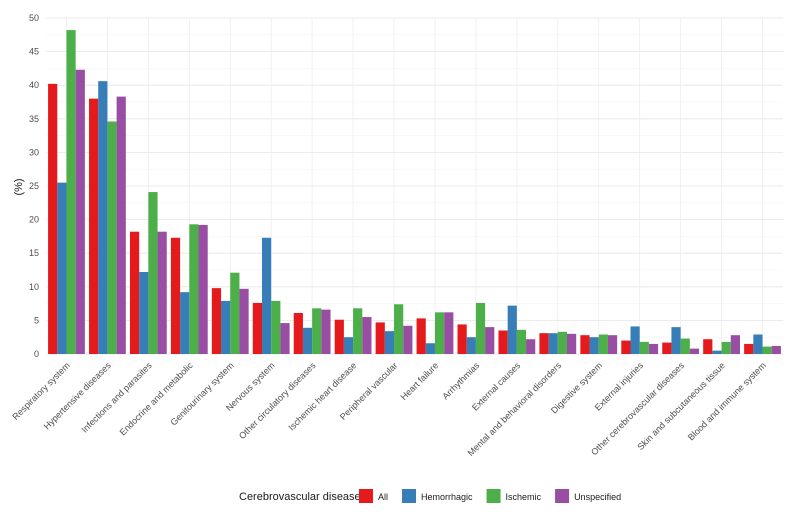  I want to click on x-tick-label: Other circulatory diseases, so click(277, 400).